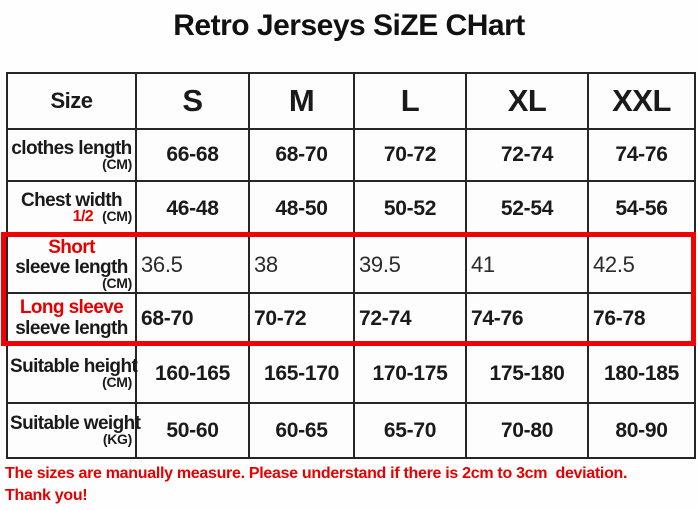 The image size is (698, 510). What do you see at coordinates (642, 209) in the screenshot?
I see `value-cell: 54-56` at bounding box center [642, 209].